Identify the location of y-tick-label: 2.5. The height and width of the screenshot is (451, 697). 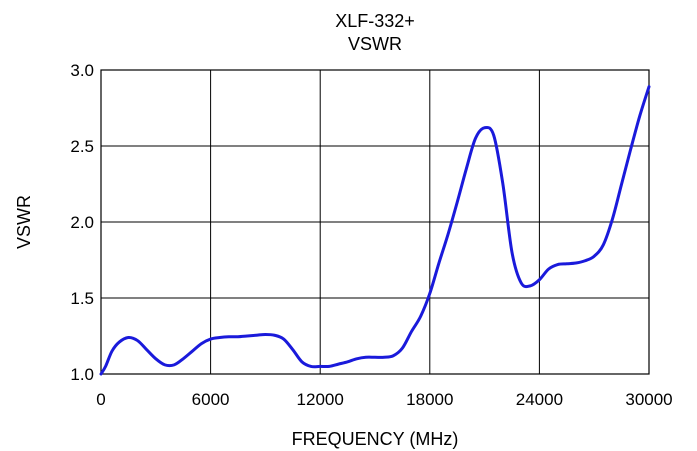
(82, 146).